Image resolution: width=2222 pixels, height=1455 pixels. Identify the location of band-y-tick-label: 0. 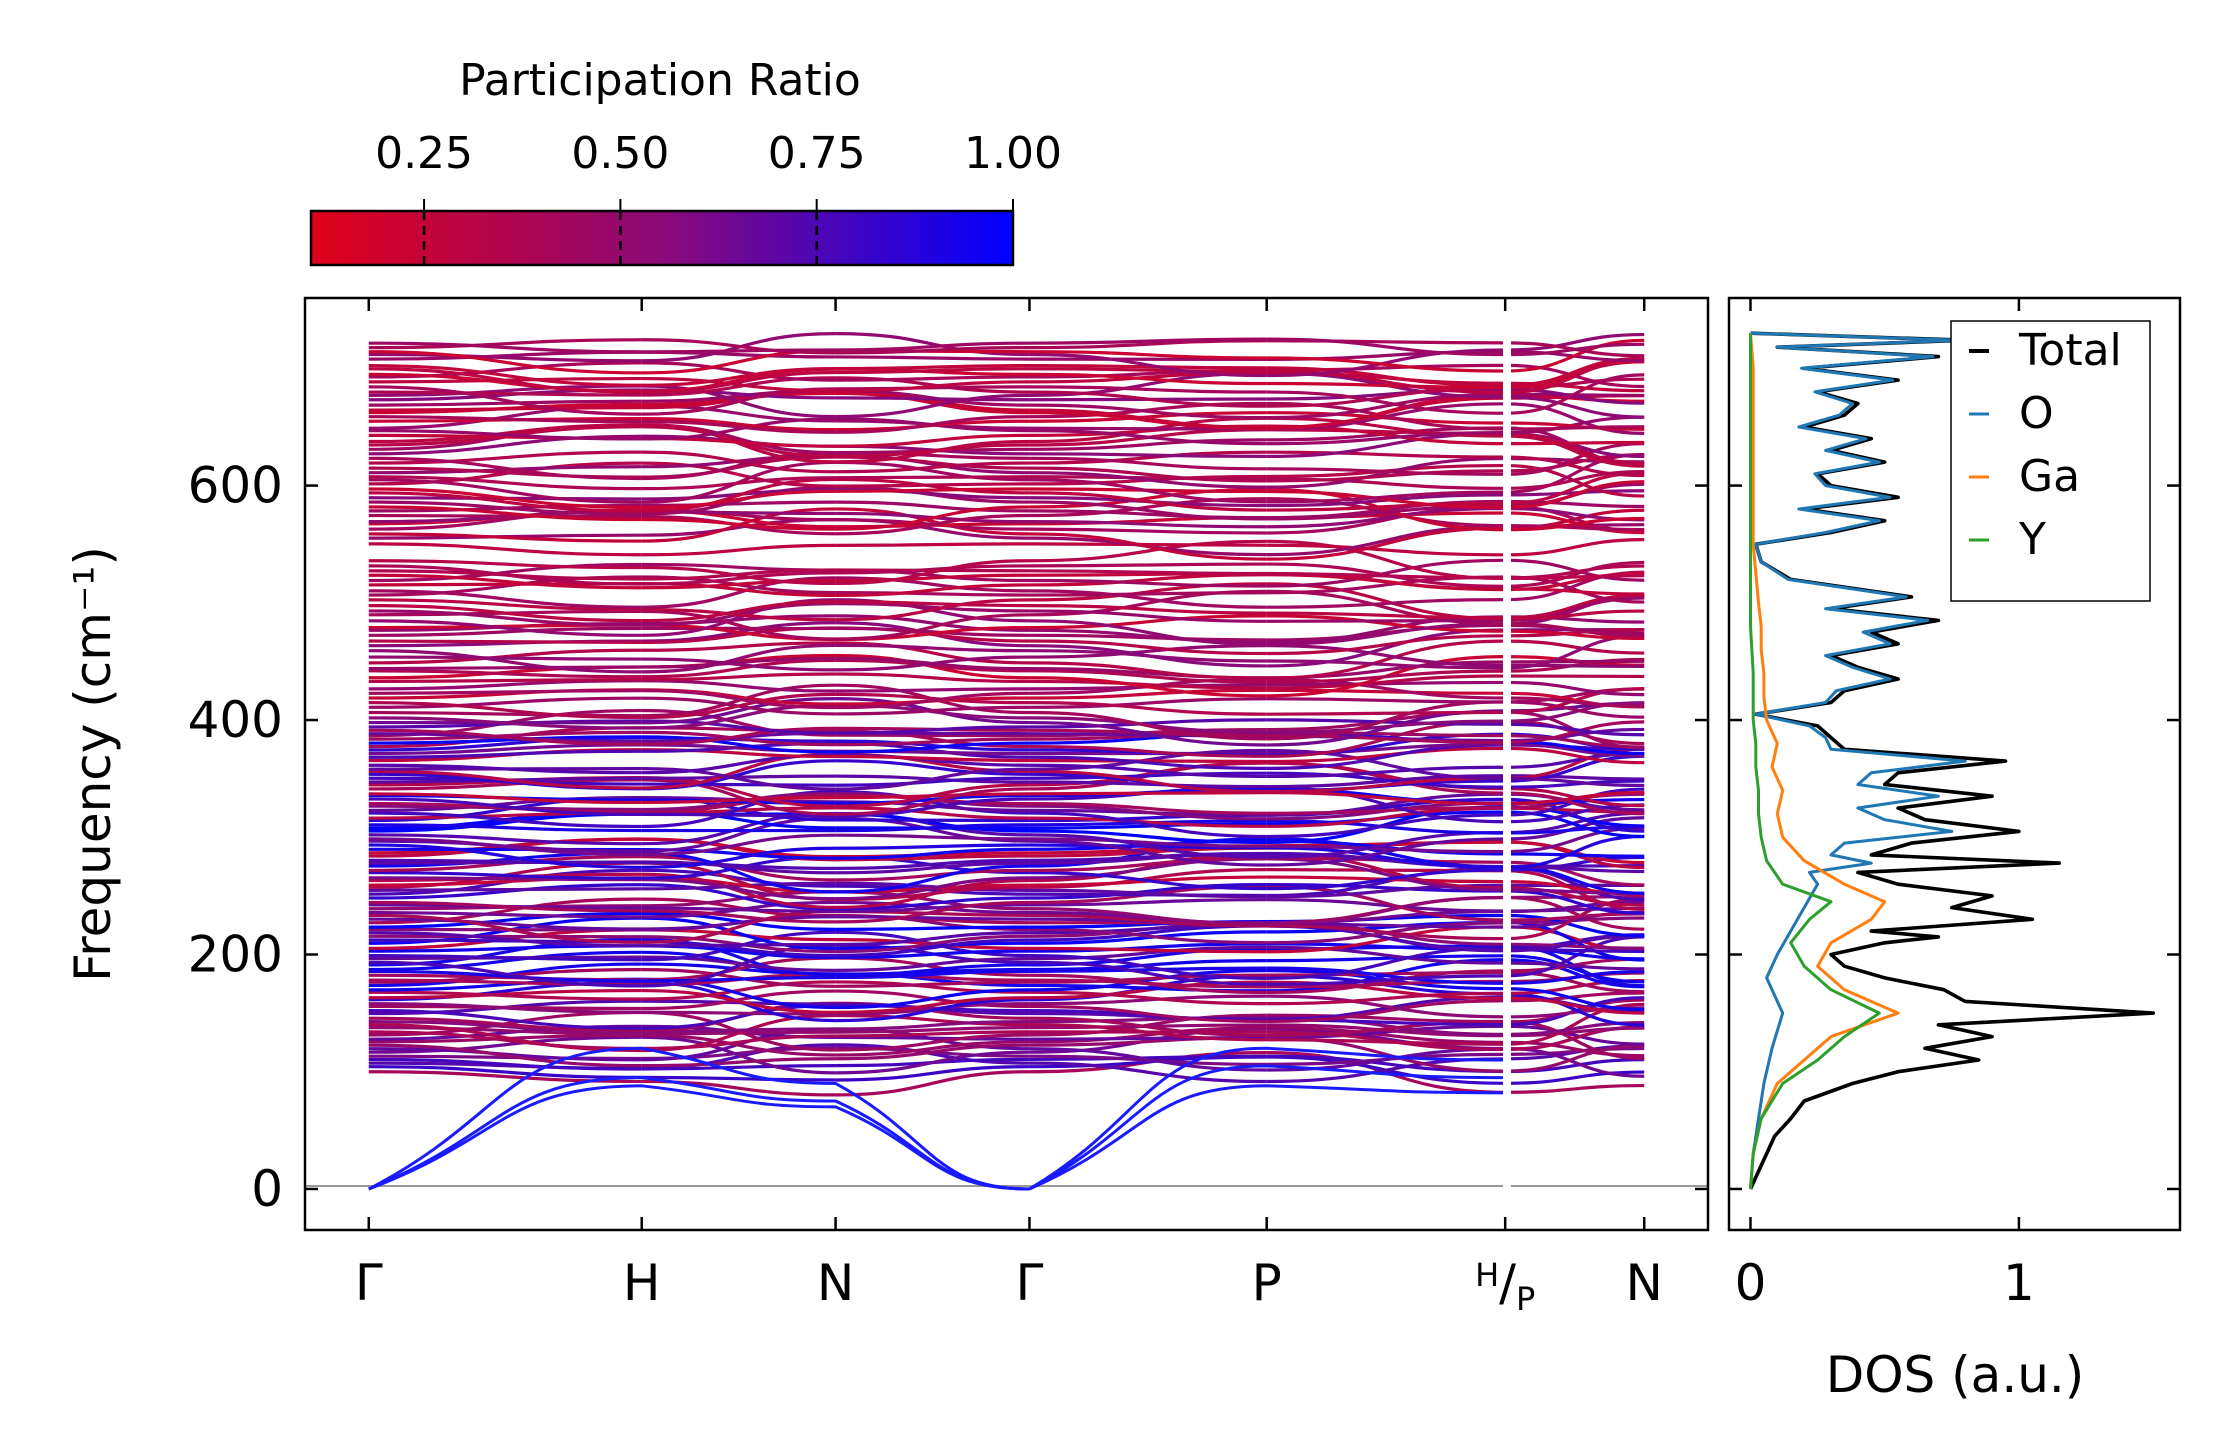
(267, 1189).